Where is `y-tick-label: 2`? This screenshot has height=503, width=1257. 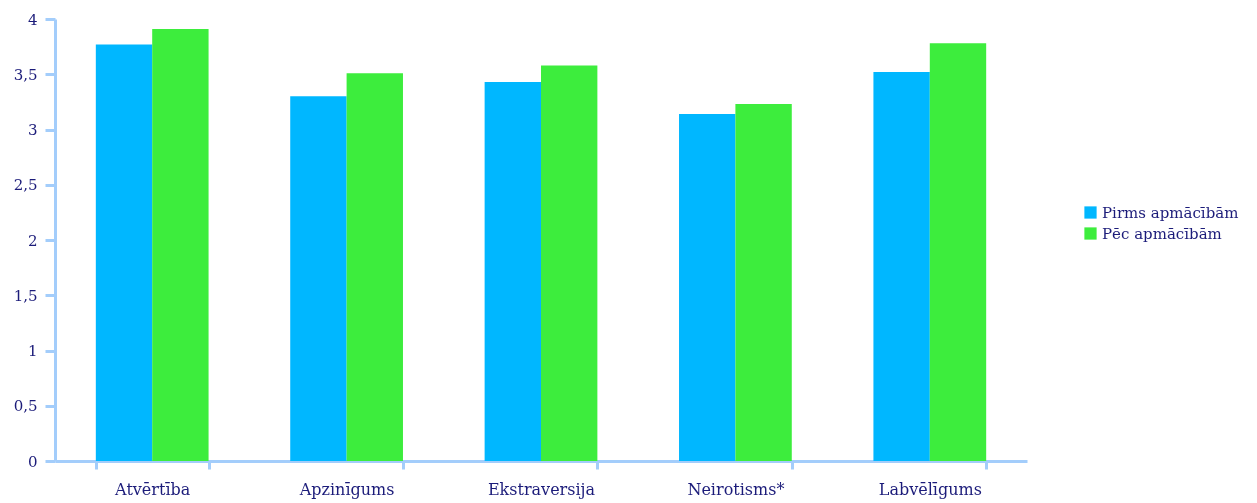 y-tick-label: 2 is located at coordinates (32, 240).